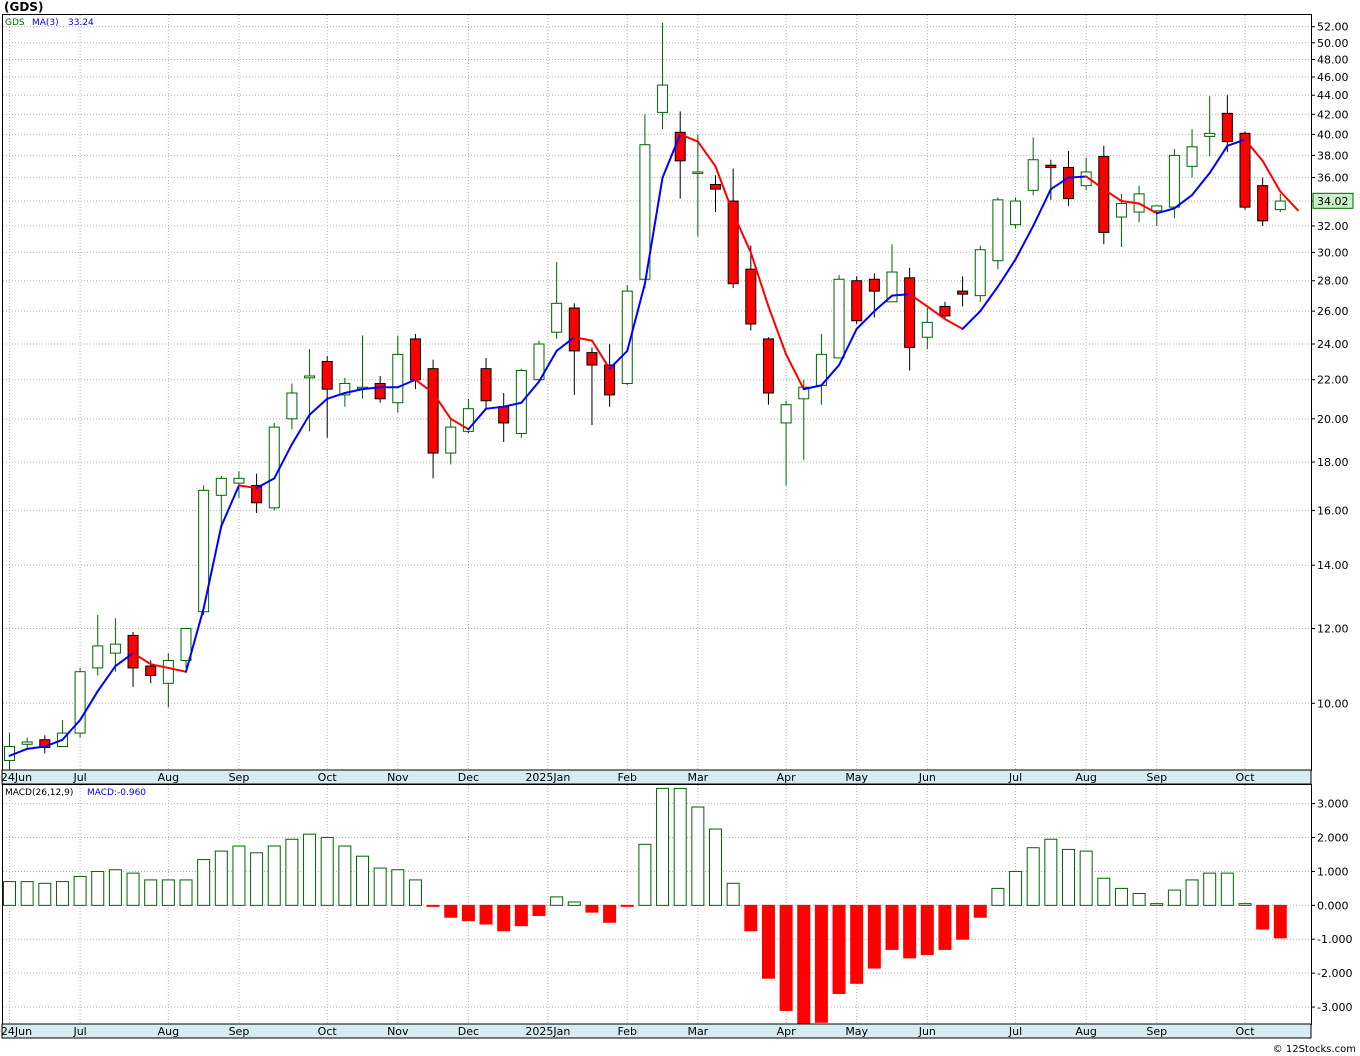 The image size is (1360, 1056). What do you see at coordinates (1333, 871) in the screenshot?
I see `macd-tick-label: 1.000` at bounding box center [1333, 871].